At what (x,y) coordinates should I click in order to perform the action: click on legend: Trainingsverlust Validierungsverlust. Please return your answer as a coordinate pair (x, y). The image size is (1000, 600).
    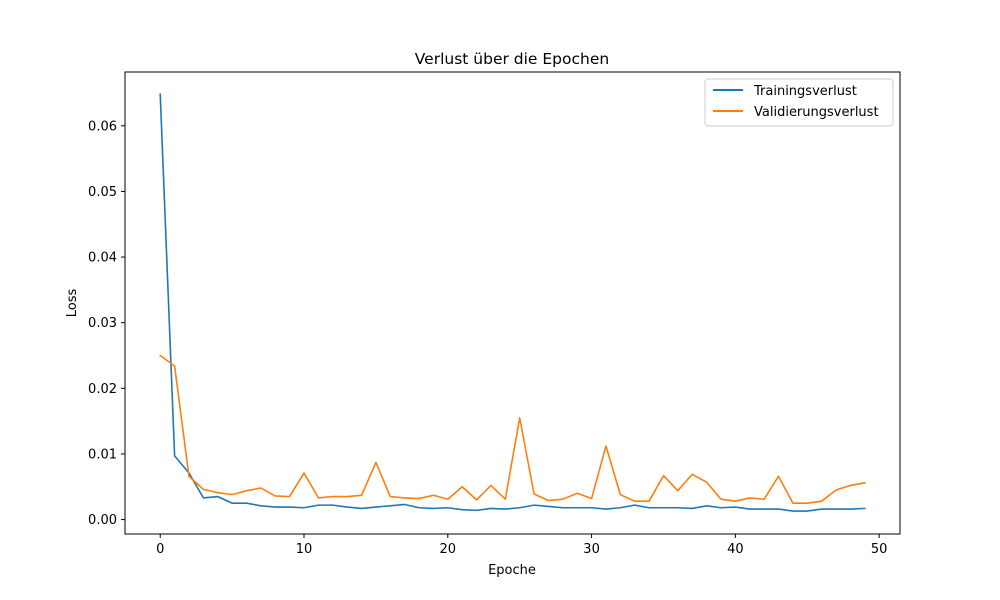
    Looking at the image, I should click on (799, 102).